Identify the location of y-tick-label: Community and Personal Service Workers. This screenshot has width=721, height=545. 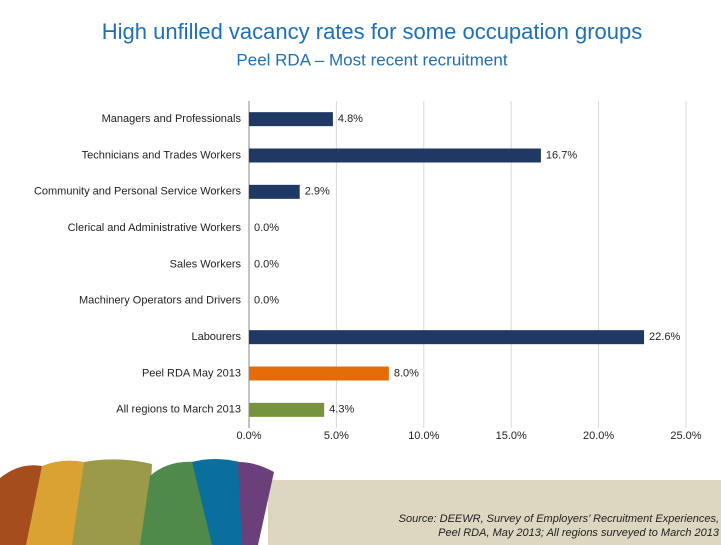
(138, 192).